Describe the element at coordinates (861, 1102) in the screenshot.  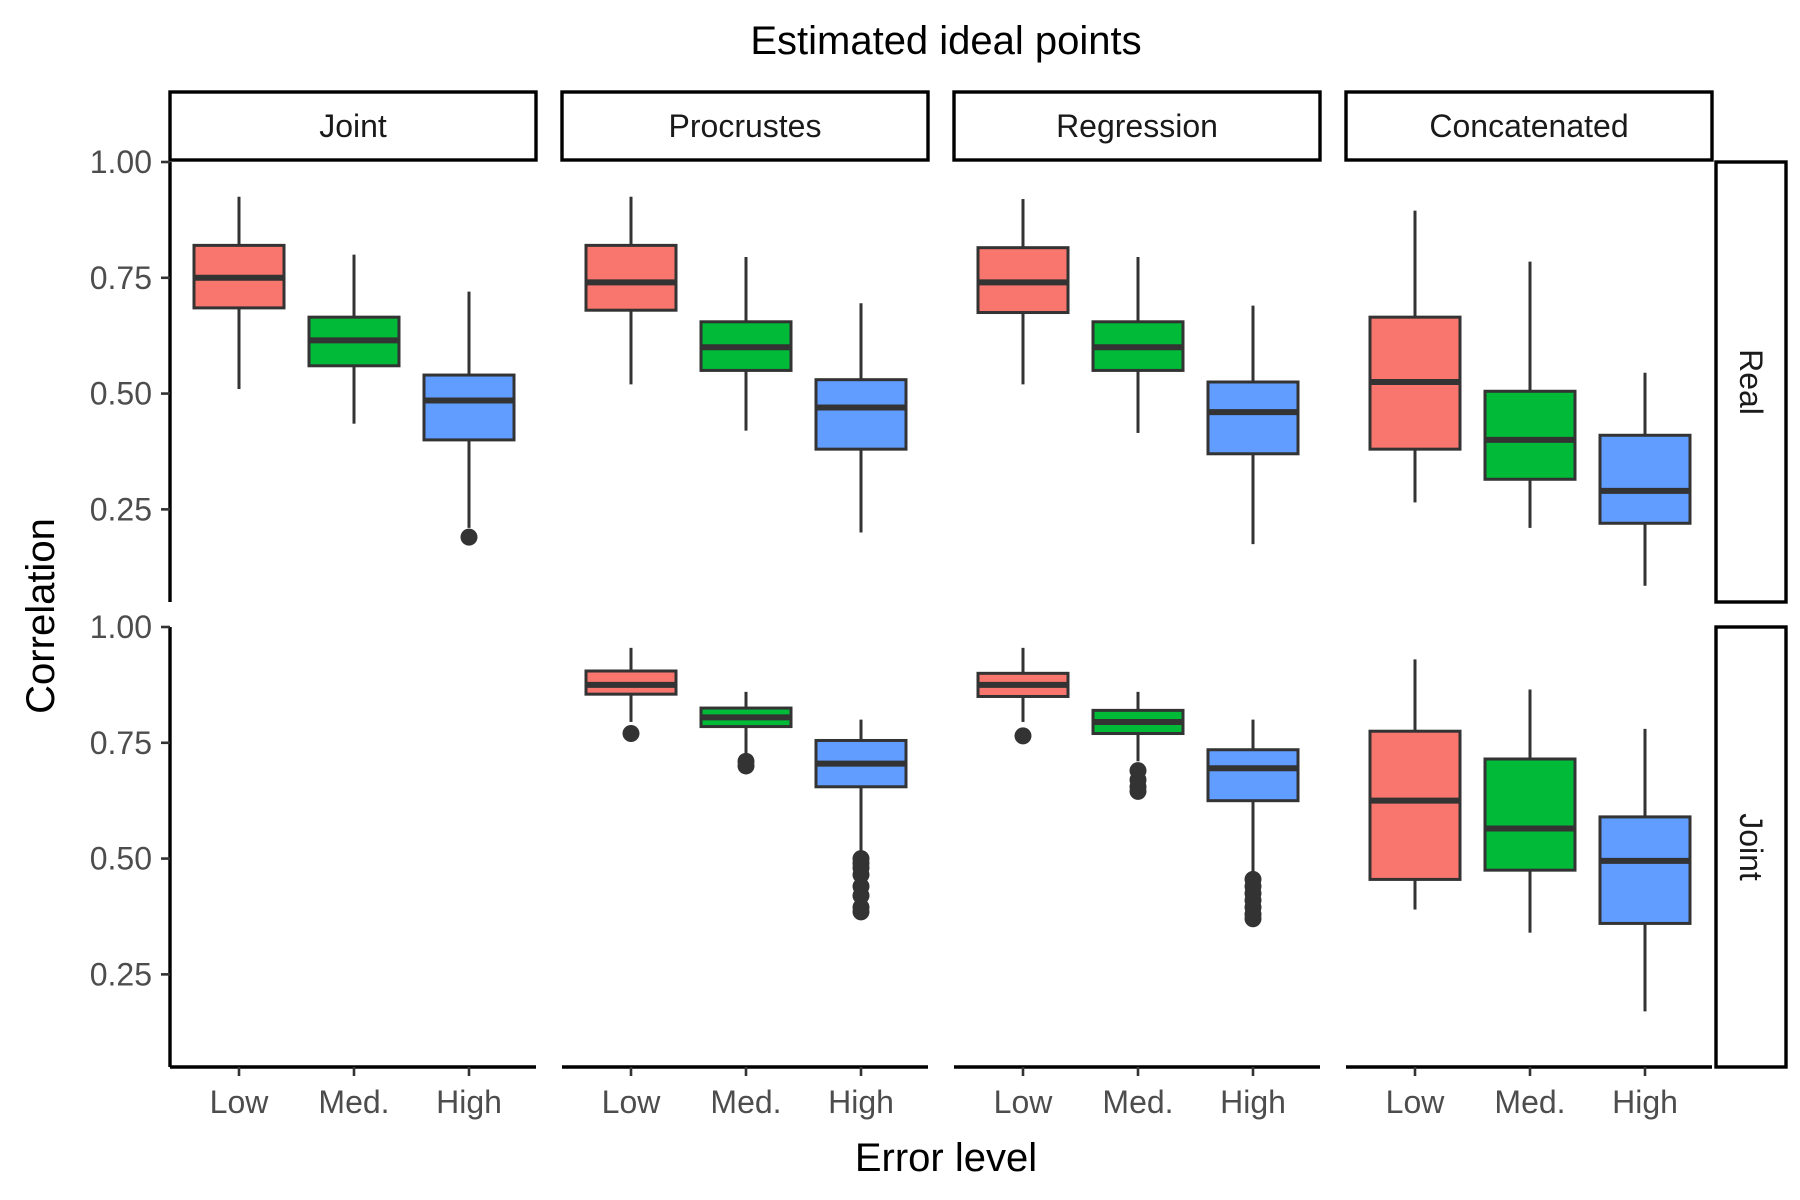
I see `x-tick-label-procrustes: High` at that location.